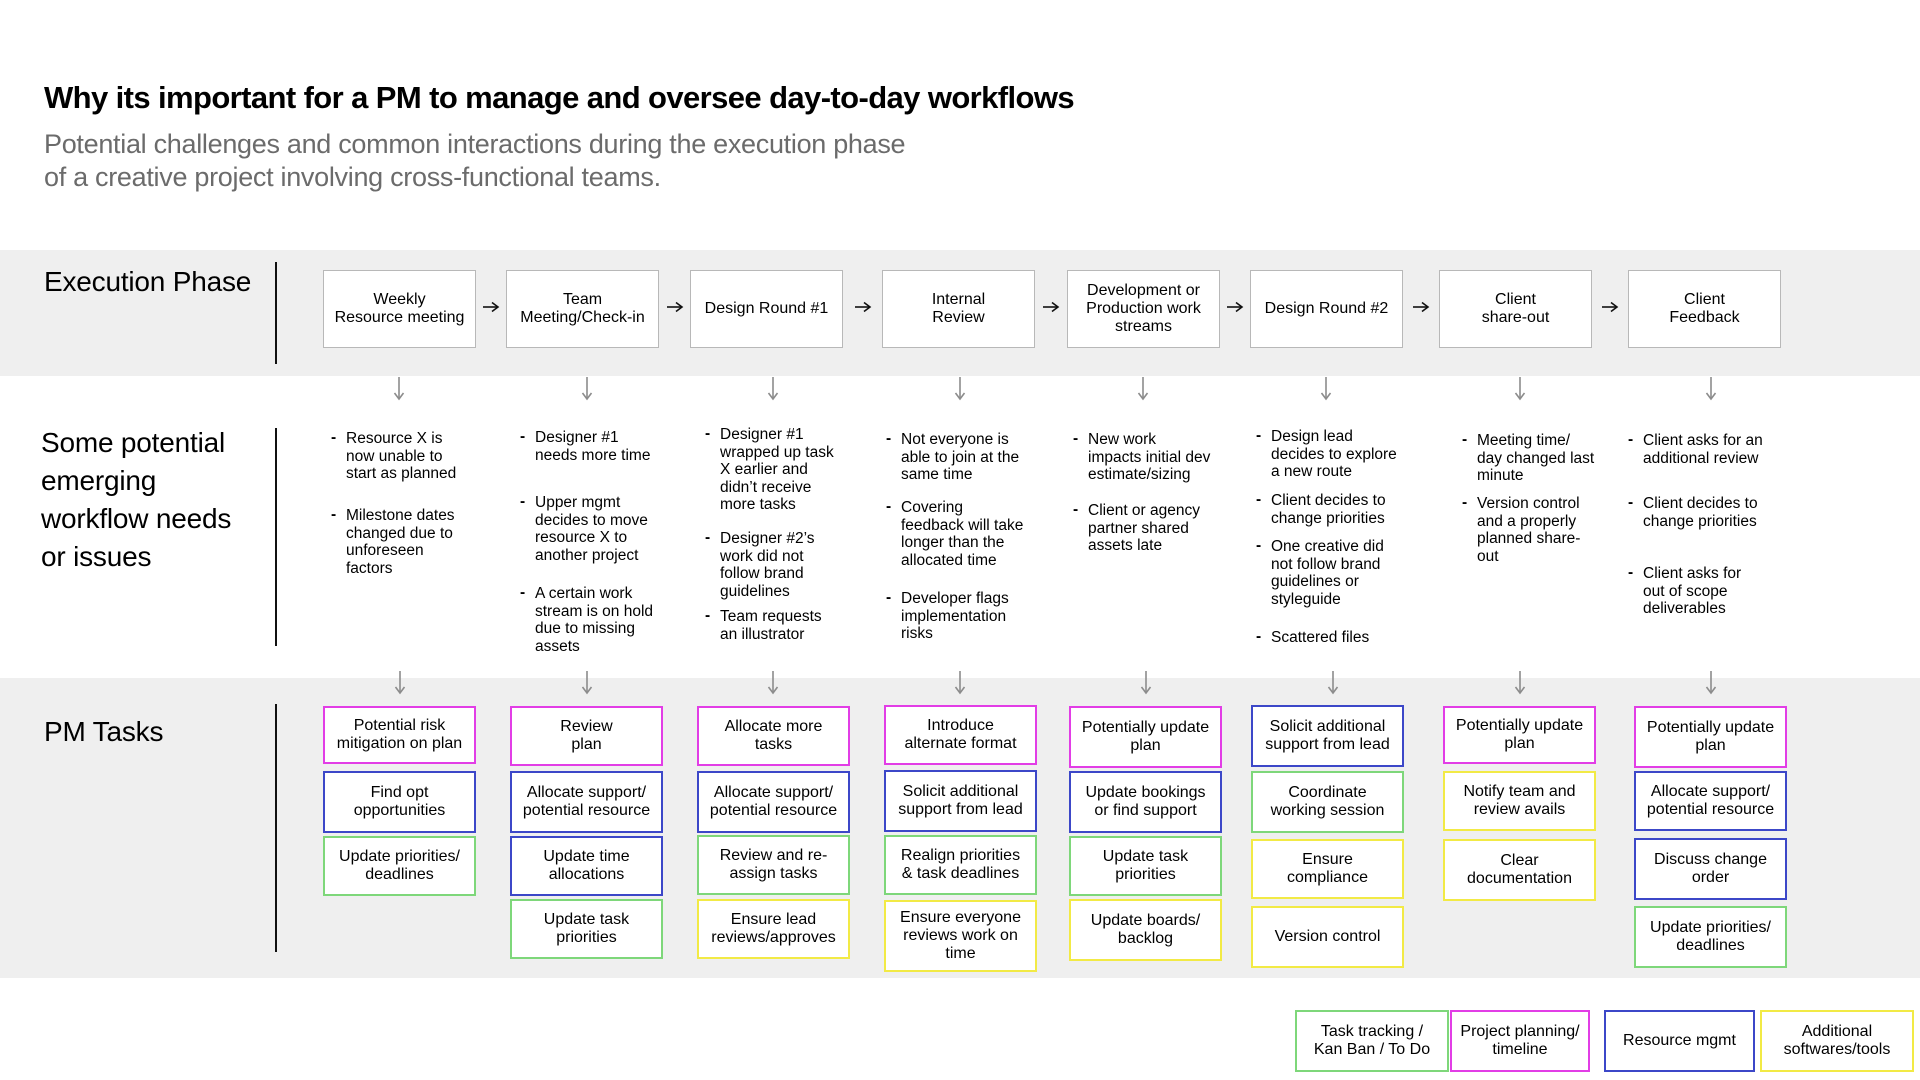 Image resolution: width=1920 pixels, height=1080 pixels. What do you see at coordinates (771, 616) in the screenshot?
I see `issue-line: Team requests` at bounding box center [771, 616].